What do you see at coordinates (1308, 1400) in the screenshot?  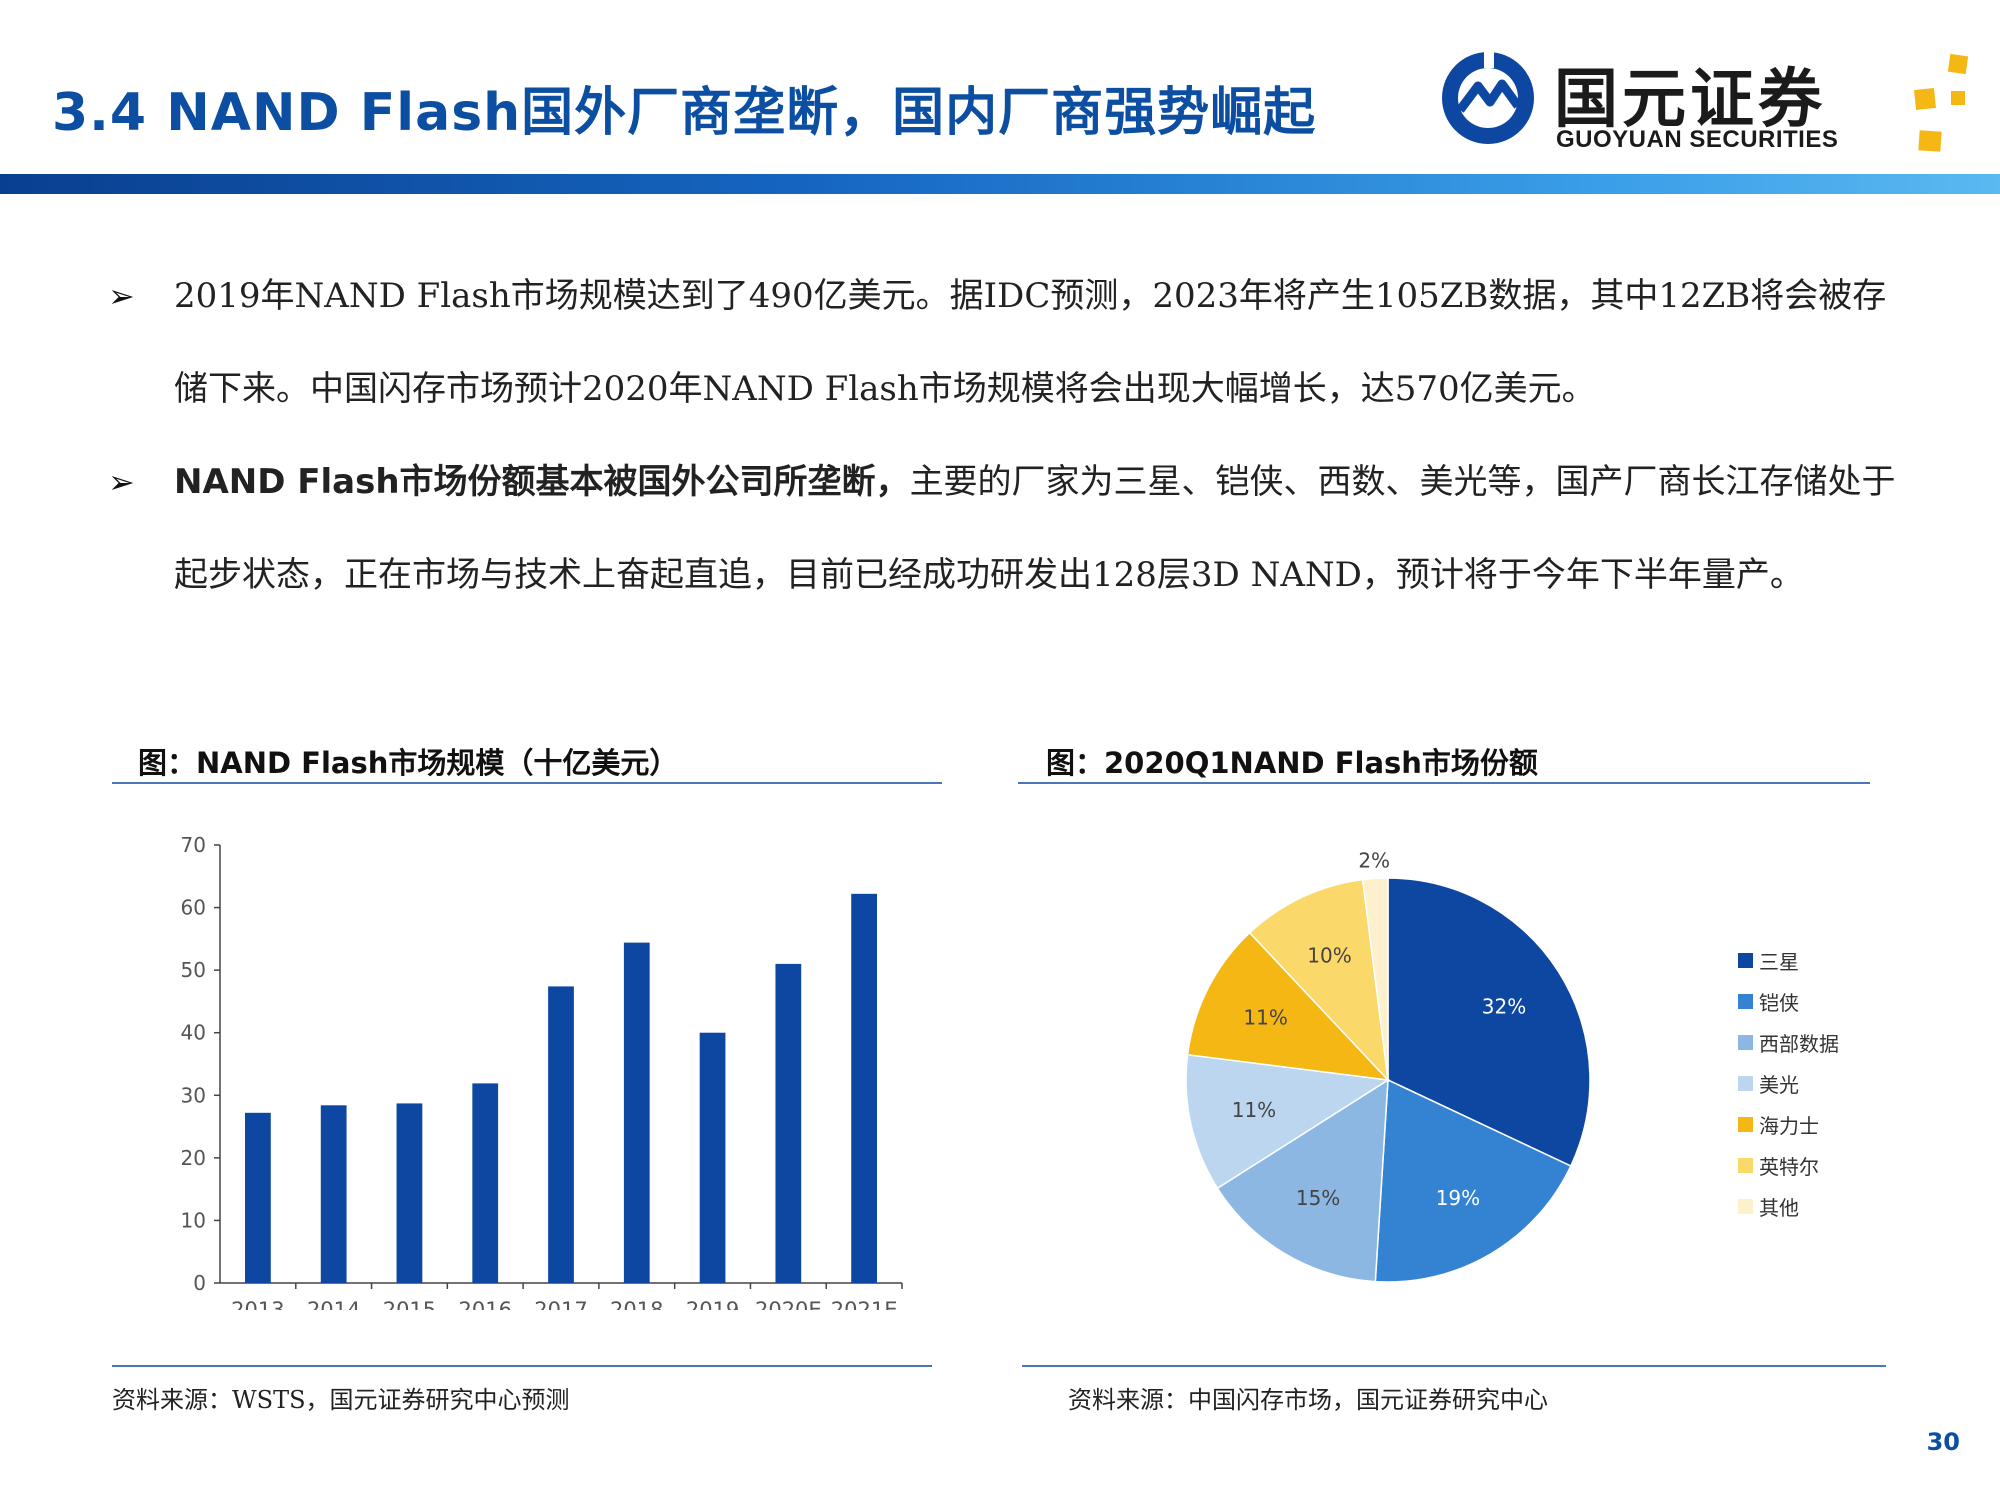 I see `pie-chart-source: 资料来源：中国闪存市场，国元证券研究中心` at bounding box center [1308, 1400].